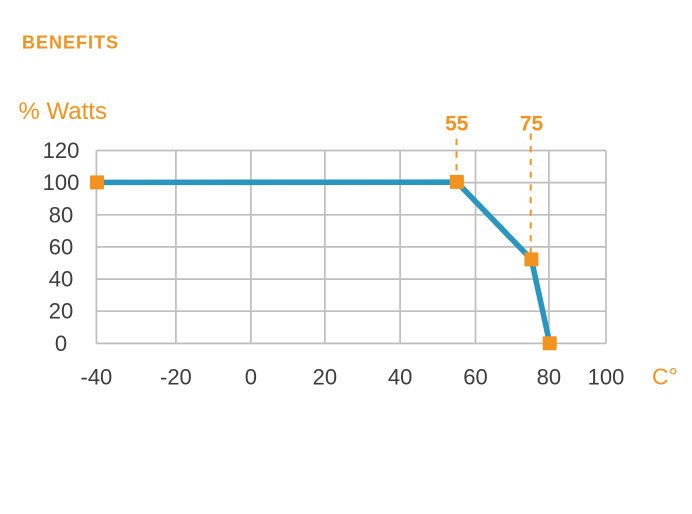  Describe the element at coordinates (457, 124) in the screenshot. I see `svg-text: 55` at that location.